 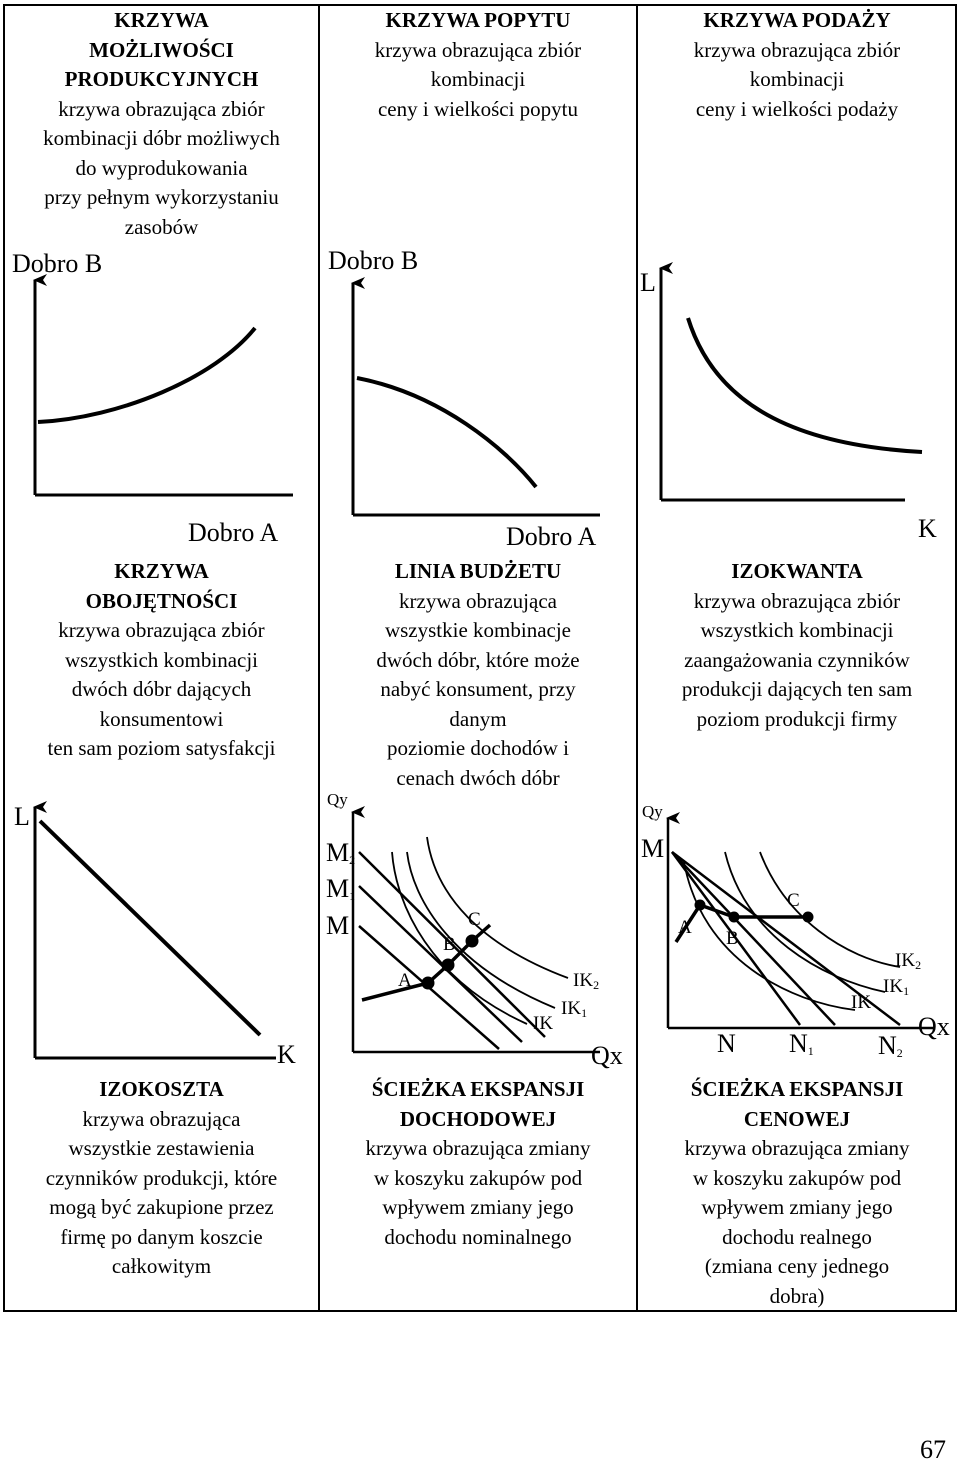 What do you see at coordinates (480, 5) in the screenshot?
I see `grid-top` at bounding box center [480, 5].